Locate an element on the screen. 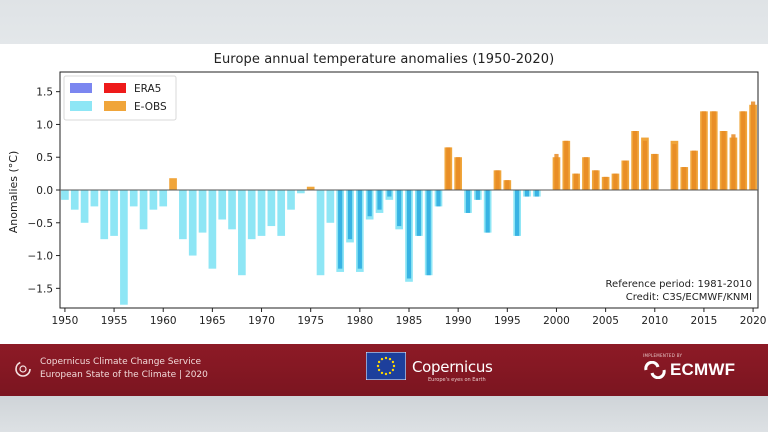 The height and width of the screenshot is (432, 768). eu-flag-icon is located at coordinates (386, 366).